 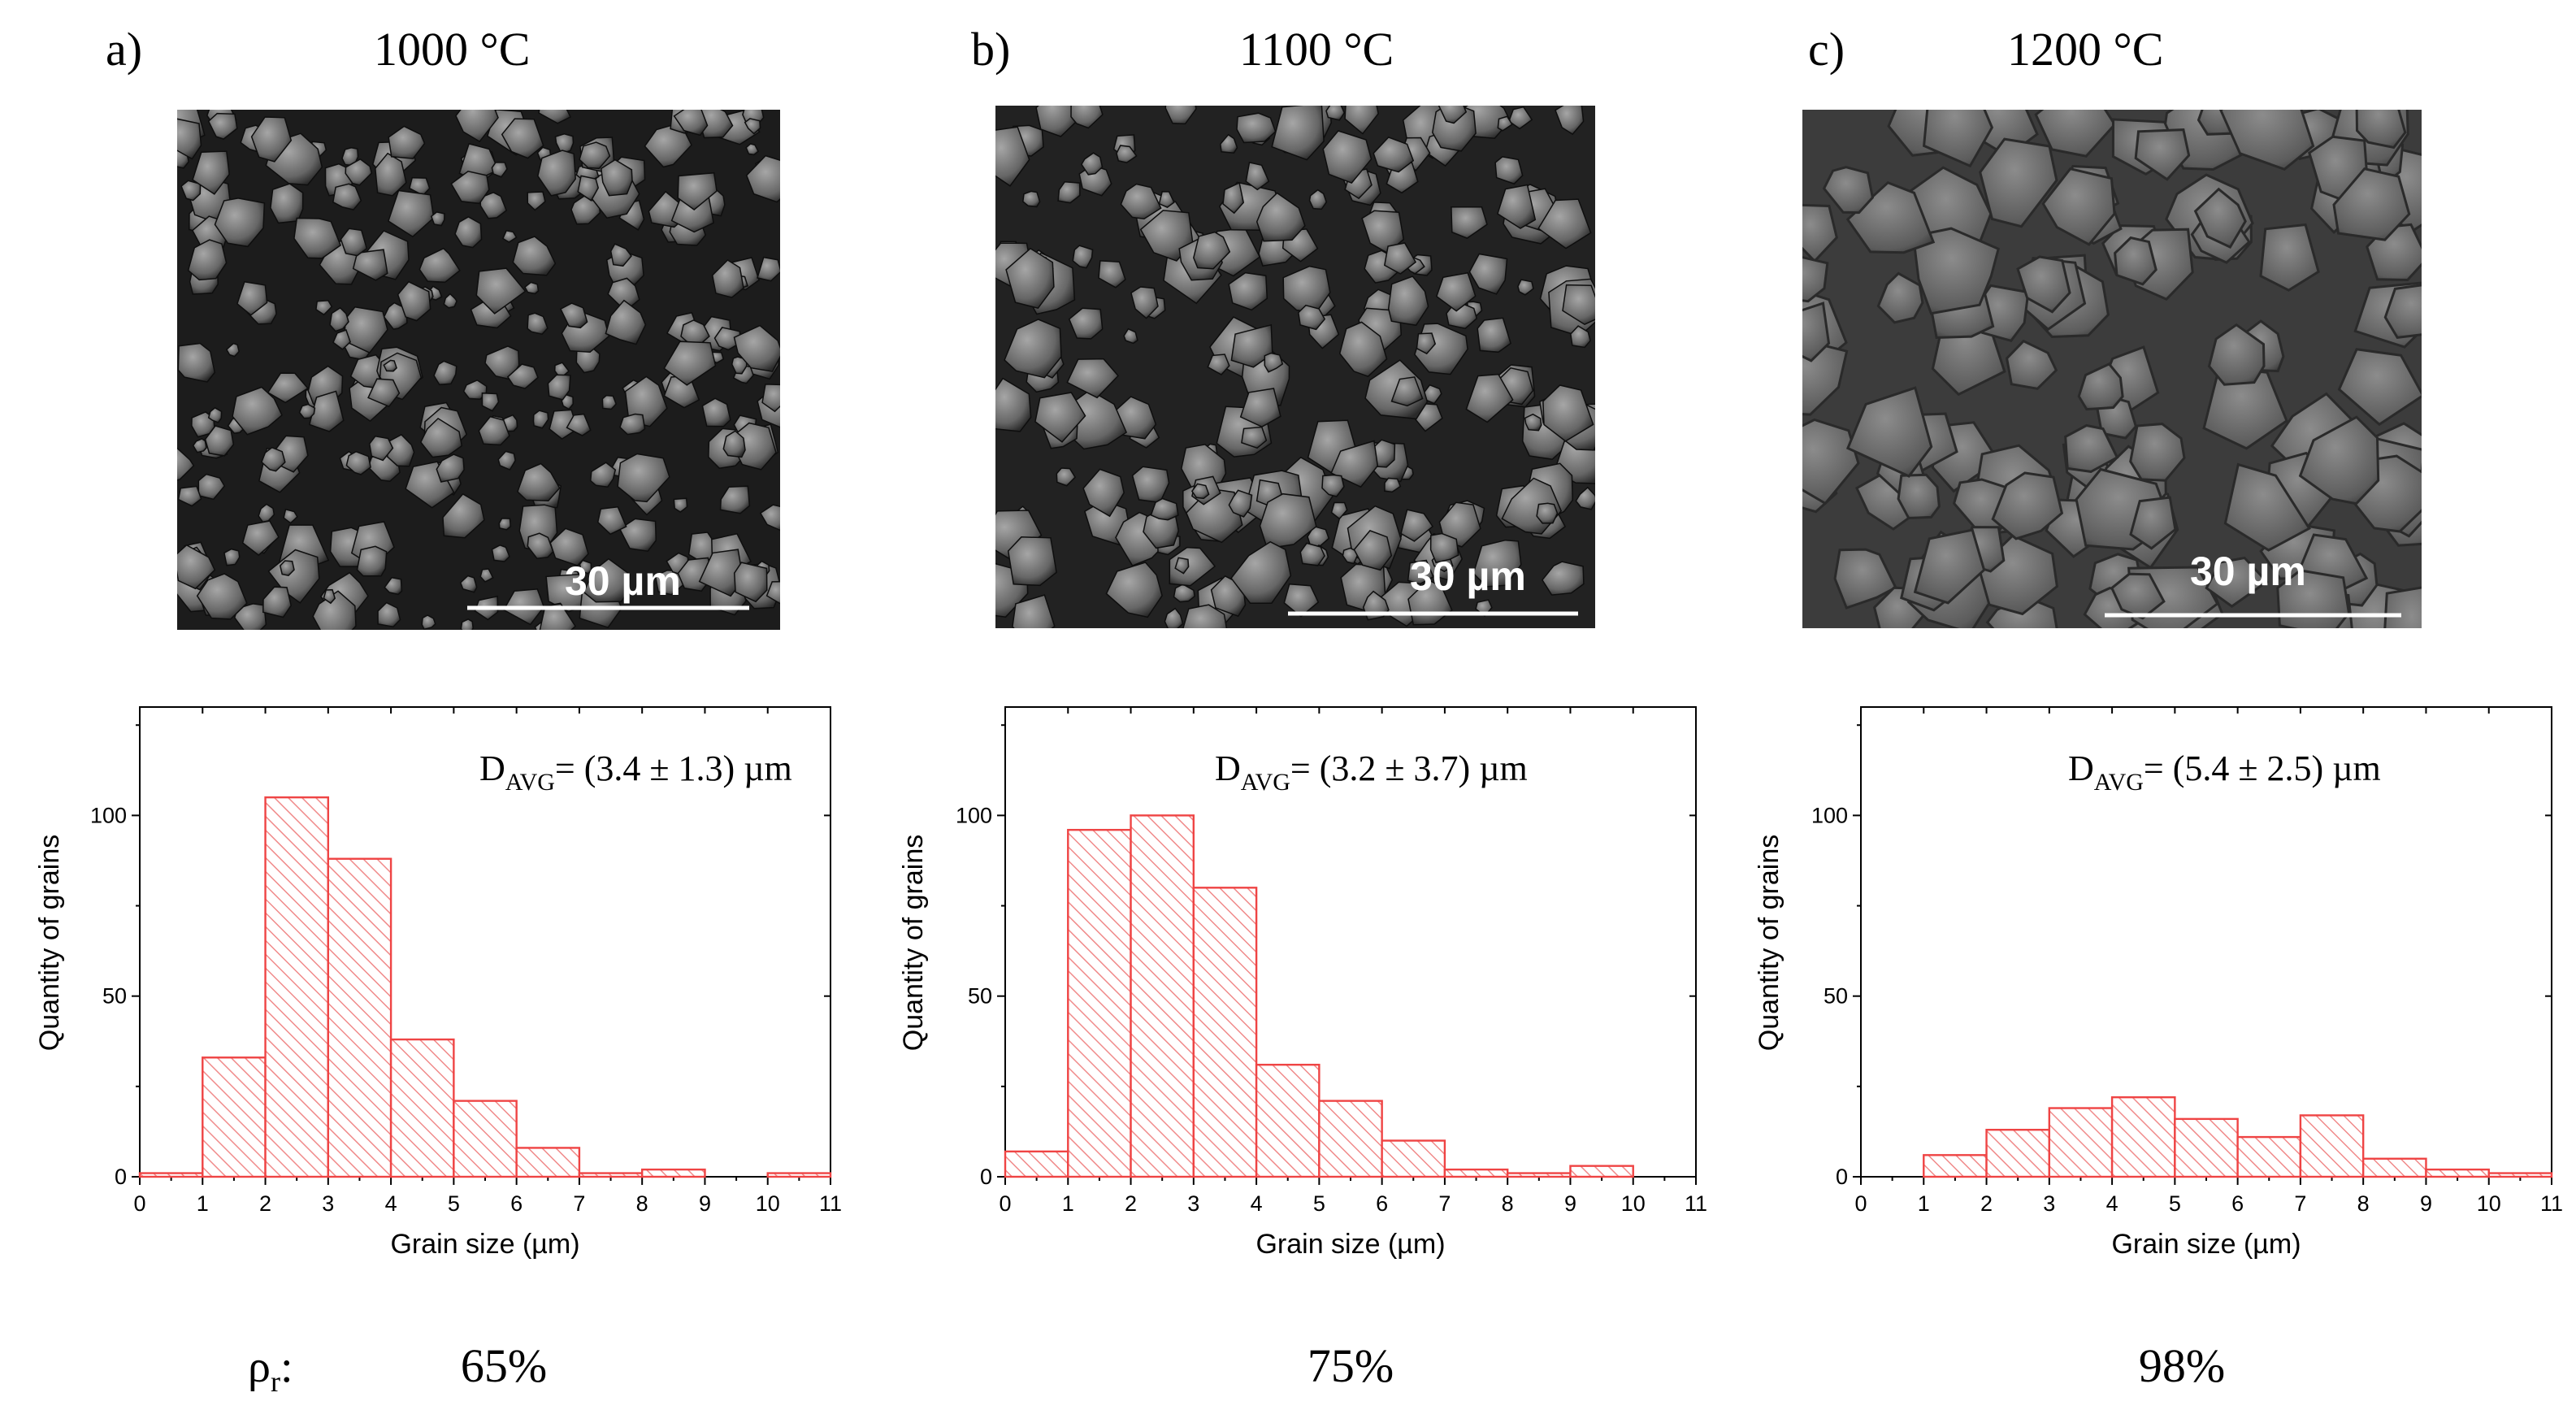 What do you see at coordinates (990, 50) in the screenshot?
I see `panel-letter-b: b)` at bounding box center [990, 50].